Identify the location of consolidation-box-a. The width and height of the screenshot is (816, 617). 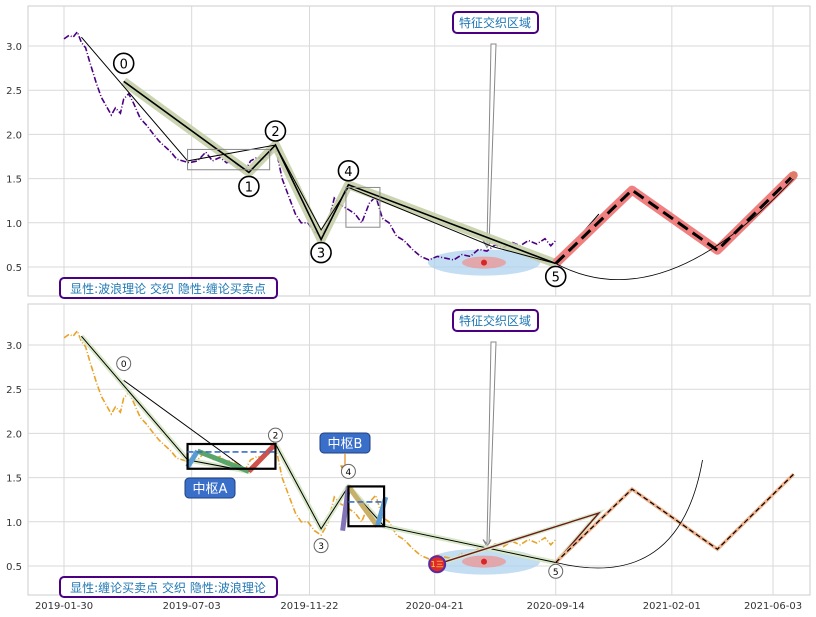
(229, 159).